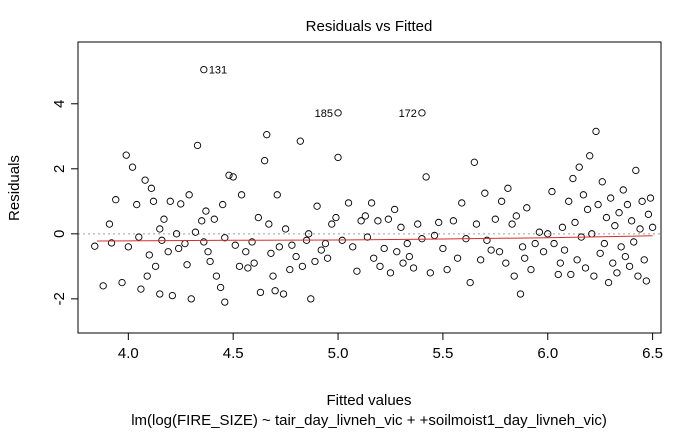 This screenshot has width=700, height=432. What do you see at coordinates (442, 353) in the screenshot?
I see `x-tick-label: 5.5` at bounding box center [442, 353].